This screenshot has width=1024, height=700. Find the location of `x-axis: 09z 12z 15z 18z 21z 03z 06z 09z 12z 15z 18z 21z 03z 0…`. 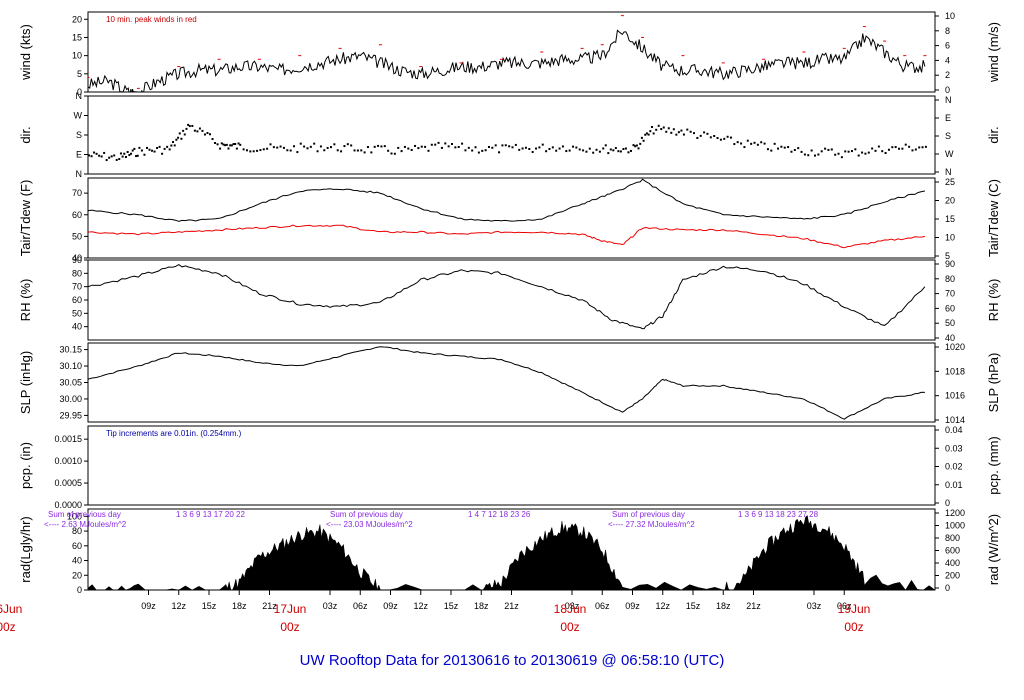

x-axis: 09z 12z 15z 18z 21z 03z 06z 09z 12z 15z 18z 21z 03z 0… is located at coordinates (435, 612).